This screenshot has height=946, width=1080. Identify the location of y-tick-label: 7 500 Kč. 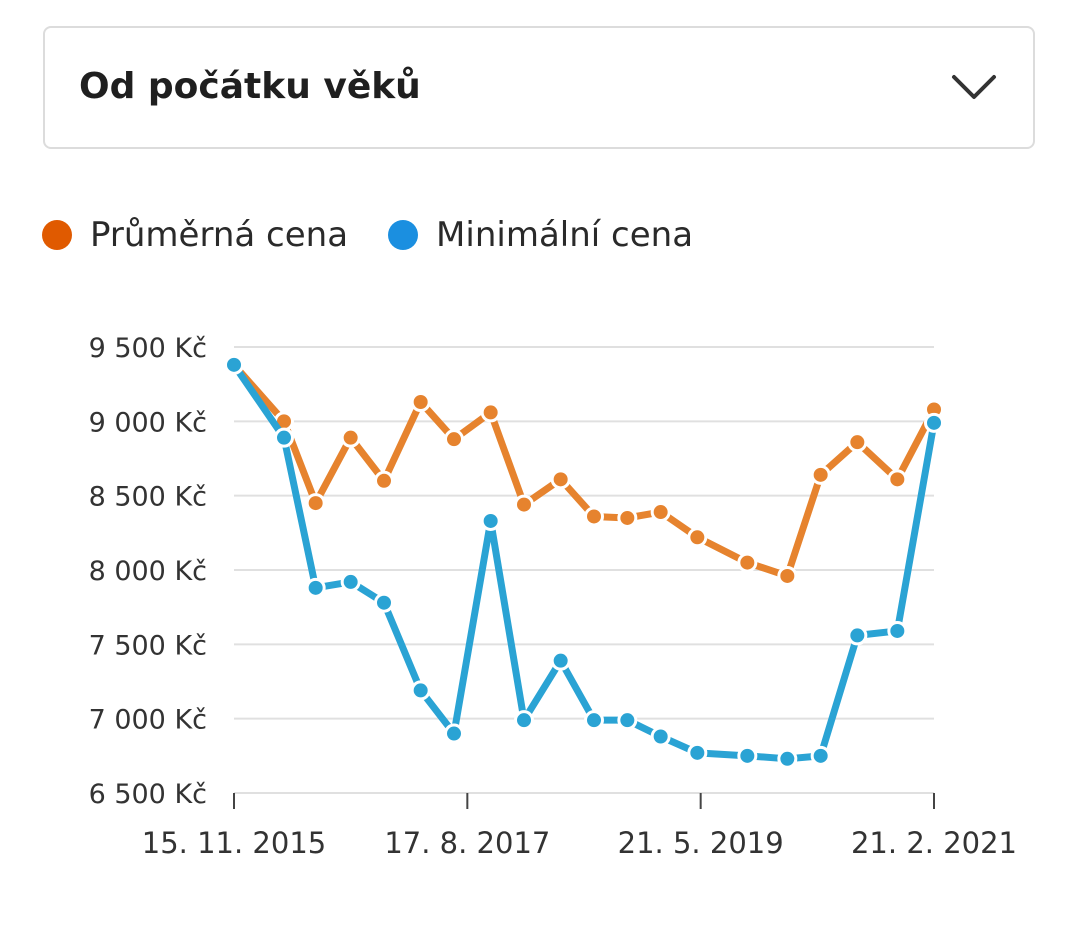
(148, 645).